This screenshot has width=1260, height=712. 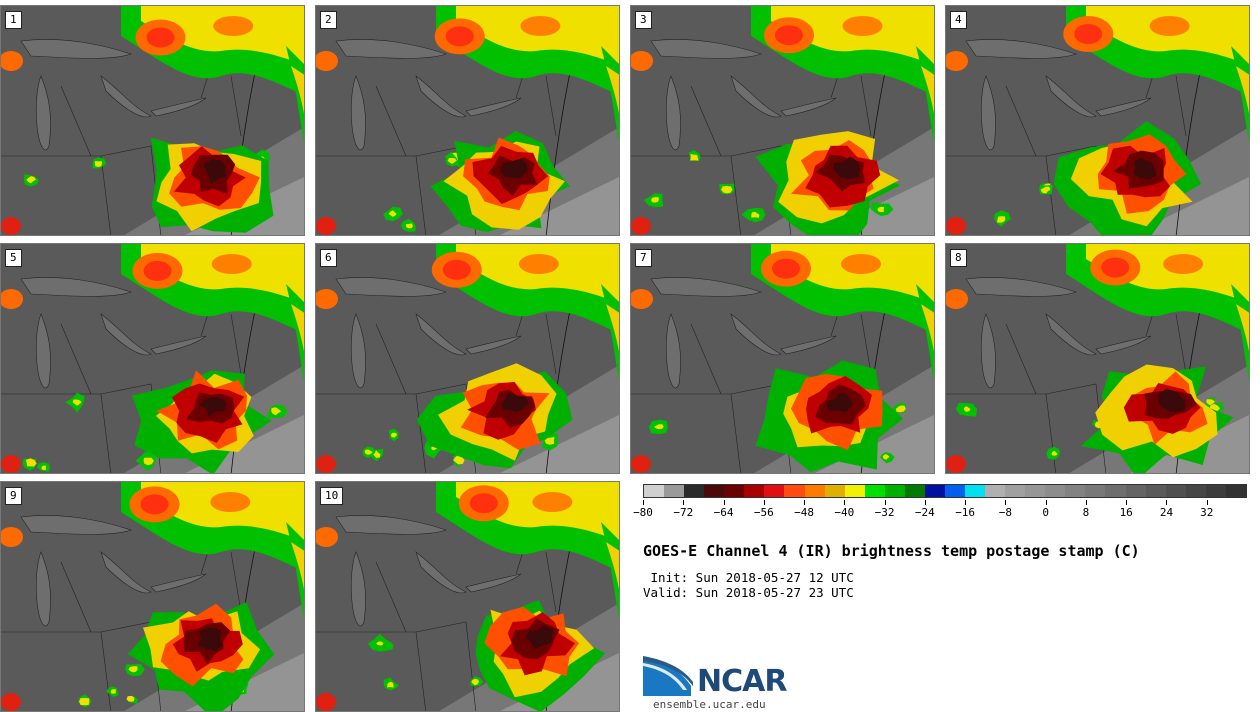 I want to click on ensemble-member-panel: 8, so click(x=1097, y=358).